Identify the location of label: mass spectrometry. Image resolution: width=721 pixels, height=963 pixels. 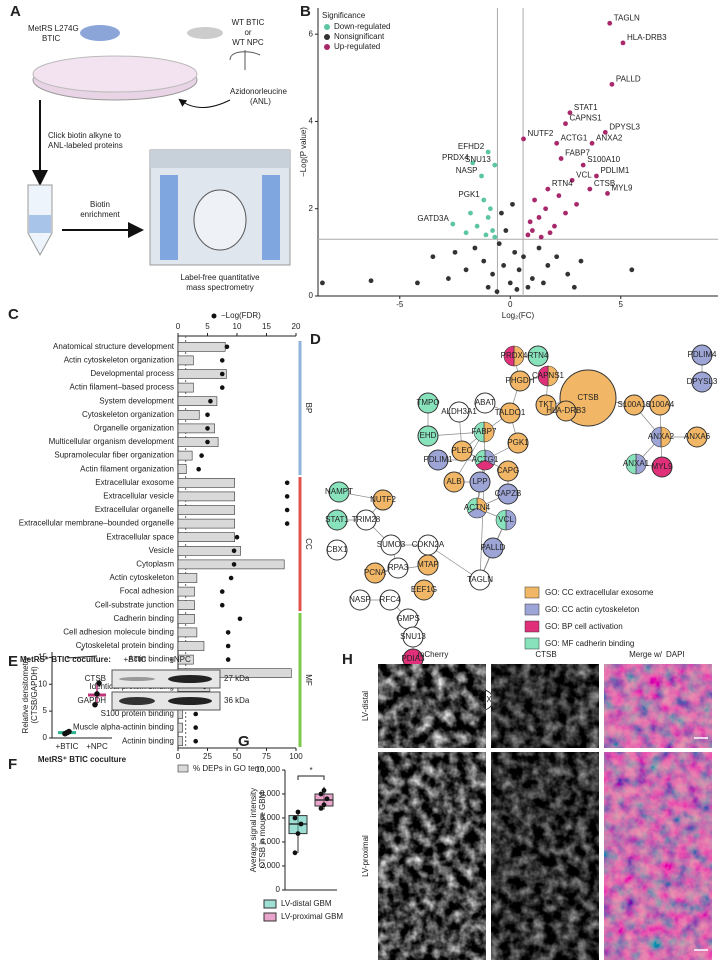
(220, 287).